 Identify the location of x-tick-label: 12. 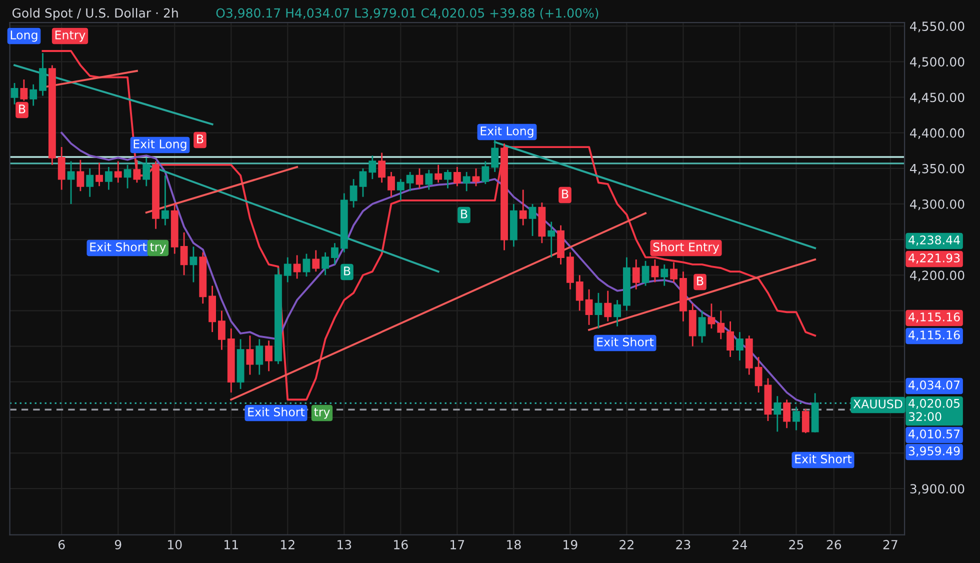
(287, 545).